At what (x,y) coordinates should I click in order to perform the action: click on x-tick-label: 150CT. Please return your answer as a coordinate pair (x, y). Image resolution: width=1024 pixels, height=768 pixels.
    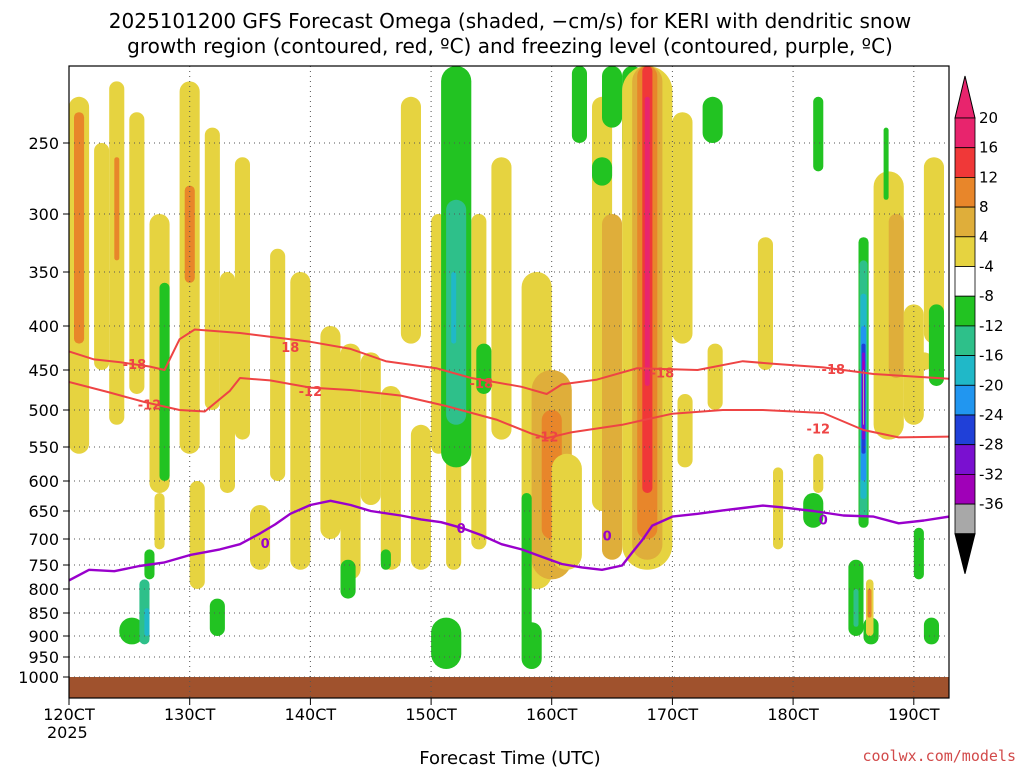
    Looking at the image, I should click on (431, 714).